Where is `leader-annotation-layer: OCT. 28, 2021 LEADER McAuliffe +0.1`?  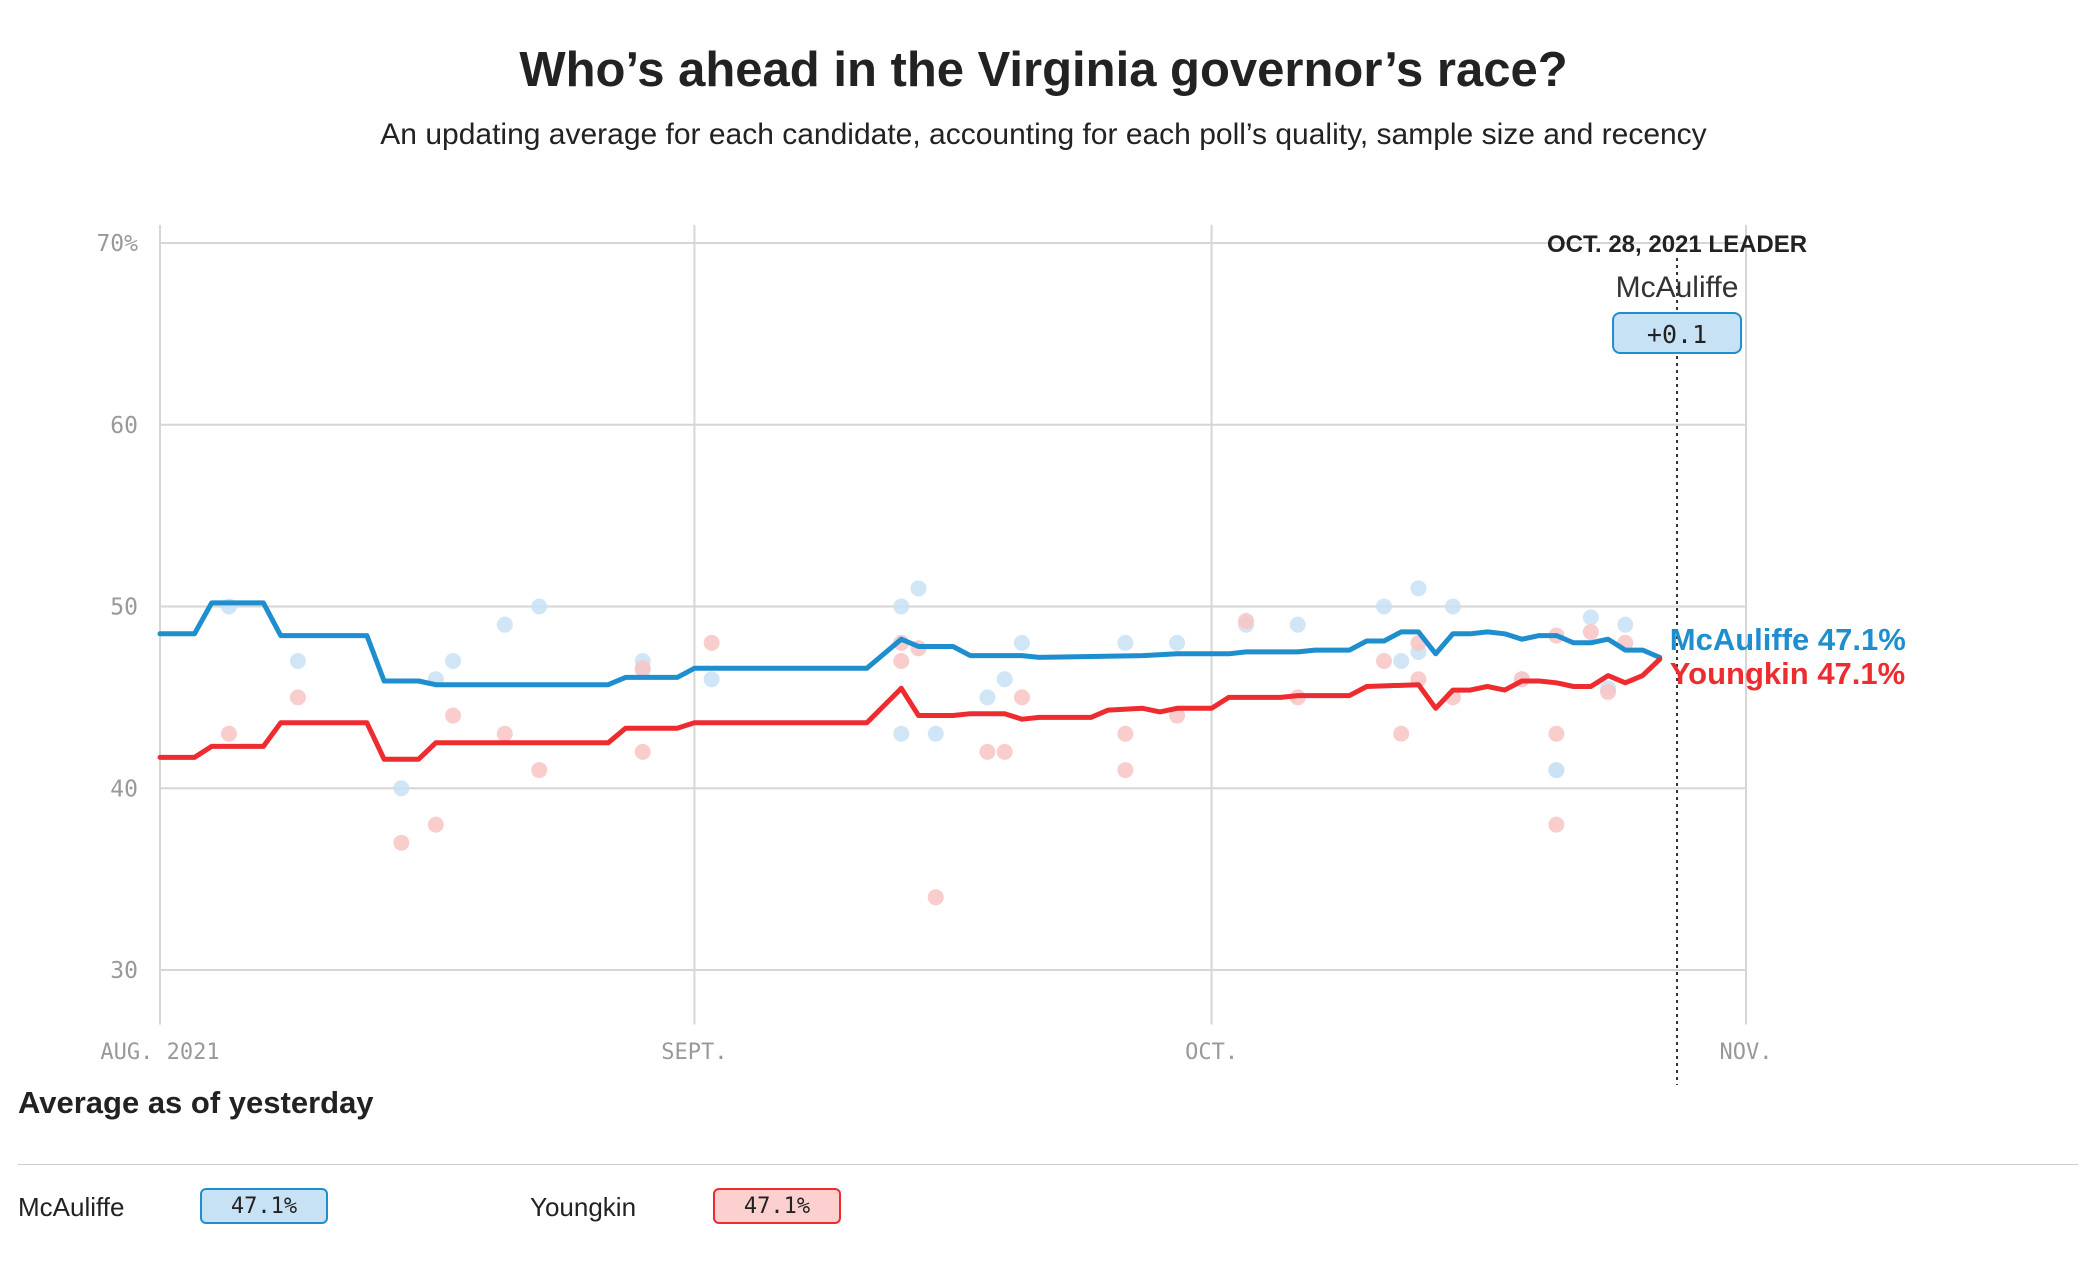
leader-annotation-layer: OCT. 28, 2021 LEADER McAuliffe +0.1 is located at coordinates (1677, 658).